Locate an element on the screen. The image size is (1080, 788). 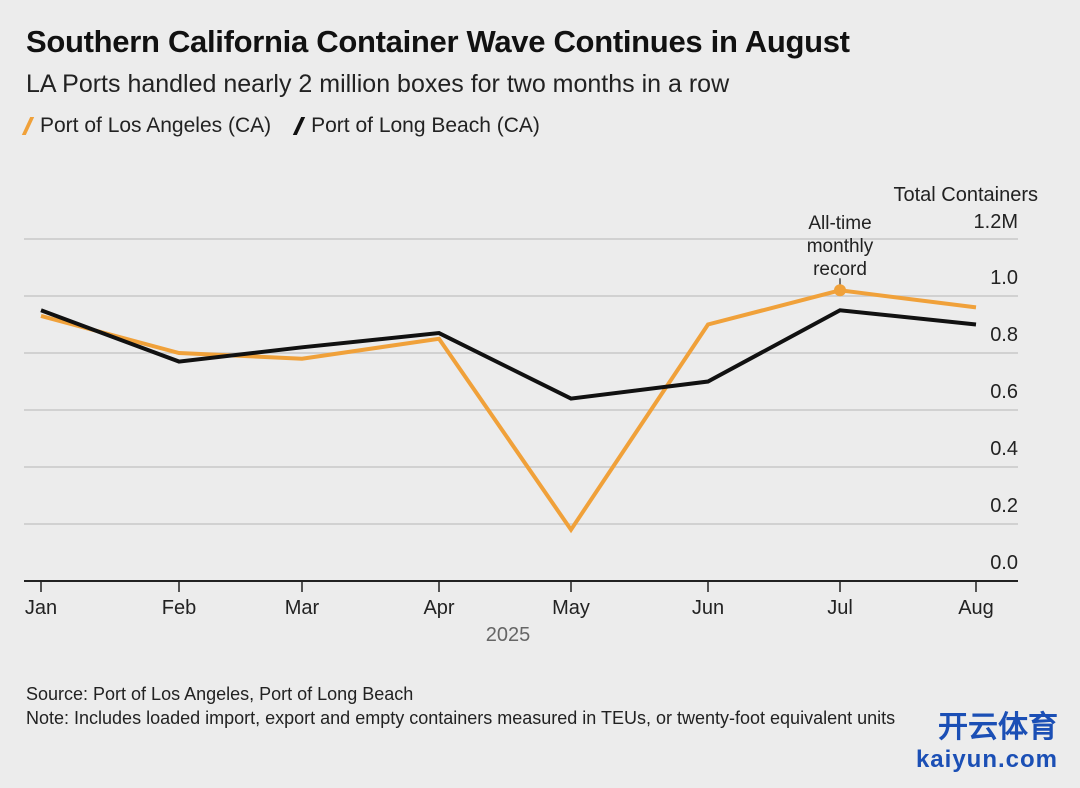
legend-label-lb: Port of Long Beach (CA) is located at coordinates (425, 125).